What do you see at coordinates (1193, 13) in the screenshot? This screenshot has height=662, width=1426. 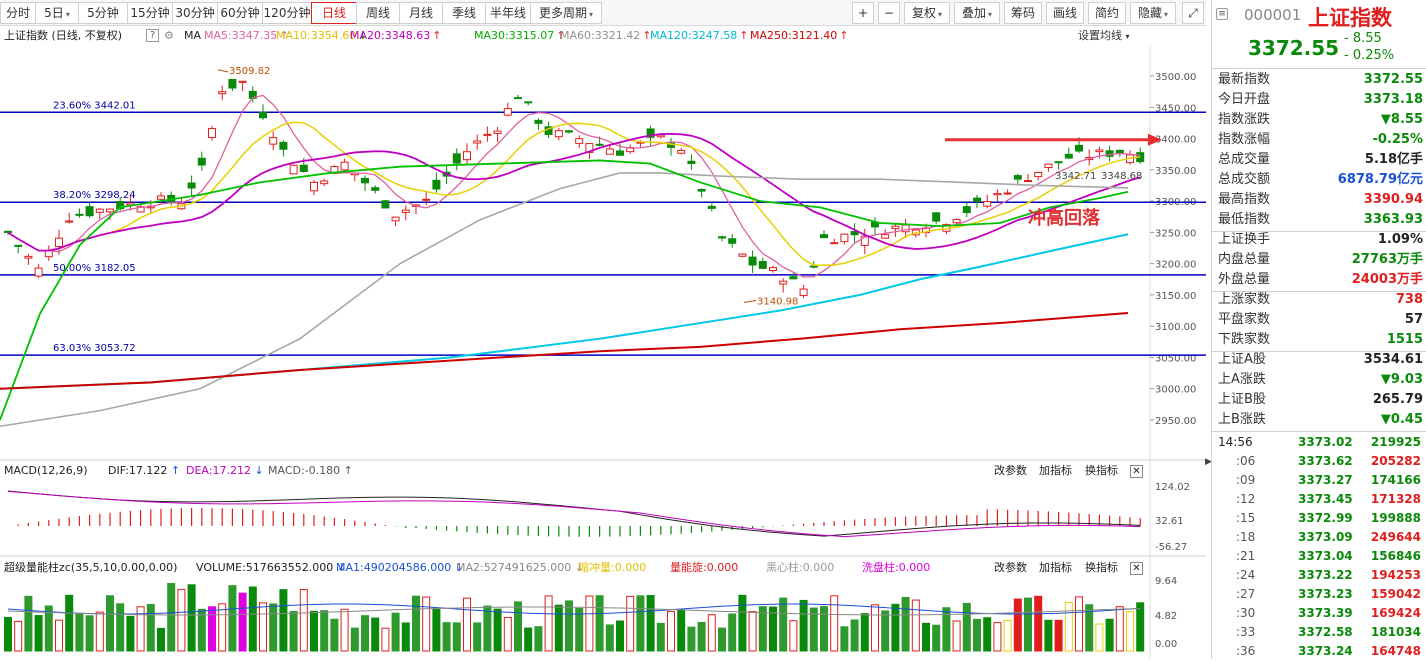 I see `expand-icon: ⤢` at bounding box center [1193, 13].